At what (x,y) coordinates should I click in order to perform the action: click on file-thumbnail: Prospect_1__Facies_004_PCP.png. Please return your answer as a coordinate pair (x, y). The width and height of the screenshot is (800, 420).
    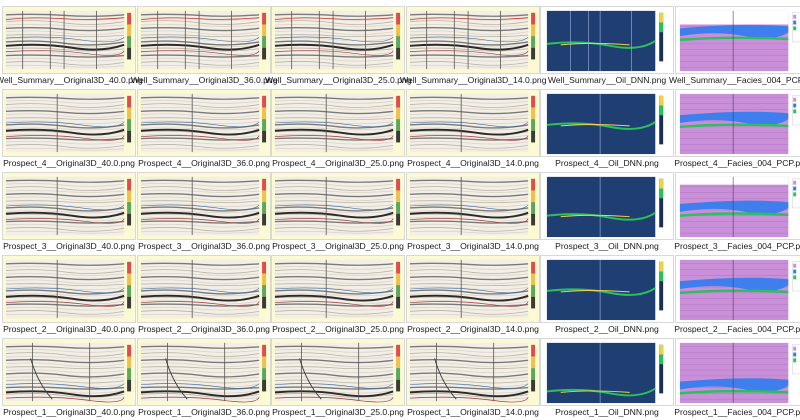
    Looking at the image, I should click on (737, 379).